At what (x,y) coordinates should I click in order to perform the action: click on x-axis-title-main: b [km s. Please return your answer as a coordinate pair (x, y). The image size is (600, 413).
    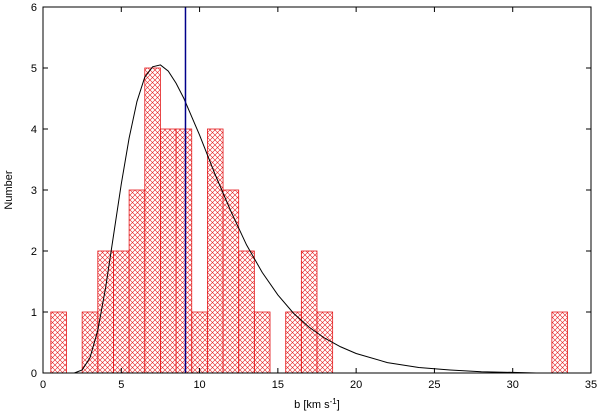
    Looking at the image, I should click on (312, 405).